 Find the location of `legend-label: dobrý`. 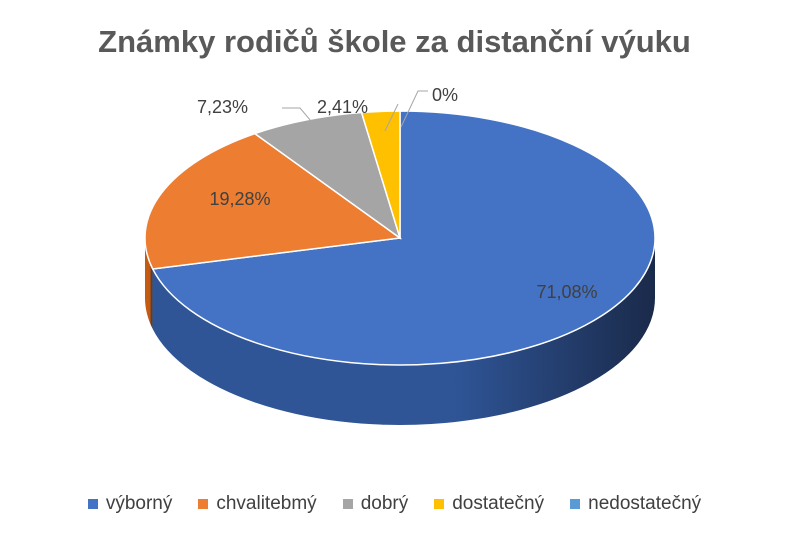

legend-label: dobrý is located at coordinates (384, 503).